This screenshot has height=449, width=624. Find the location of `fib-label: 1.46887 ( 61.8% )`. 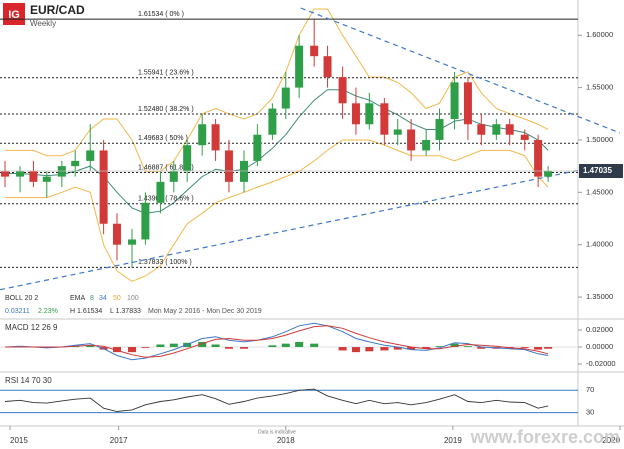

fib-label: 1.46887 ( 61.8% ) is located at coordinates (166, 167).